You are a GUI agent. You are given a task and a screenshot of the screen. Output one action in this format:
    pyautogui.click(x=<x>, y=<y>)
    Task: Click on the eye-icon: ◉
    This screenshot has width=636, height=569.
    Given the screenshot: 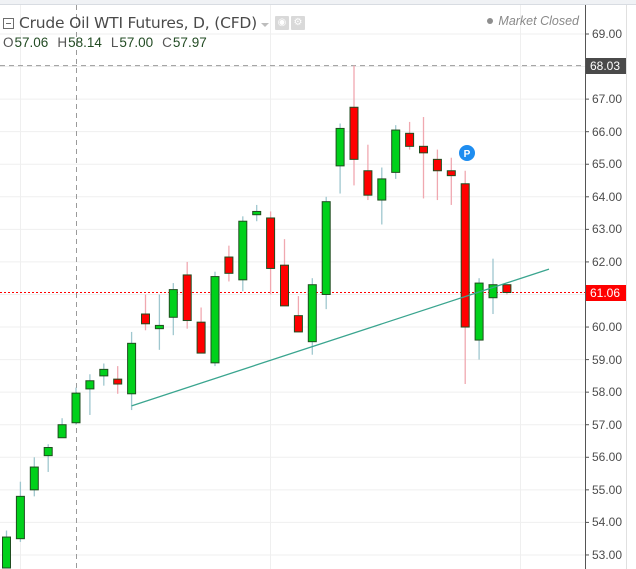 What is the action you would take?
    pyautogui.click(x=282, y=23)
    